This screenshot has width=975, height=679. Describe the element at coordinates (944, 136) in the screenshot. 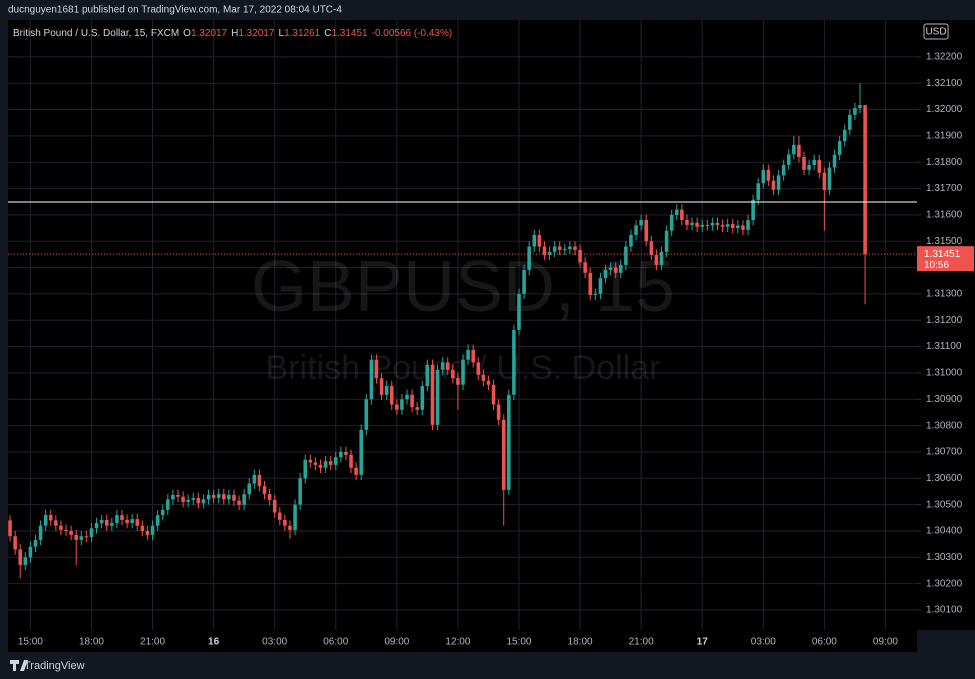

I see `y-tick-label: 1.31900` at that location.